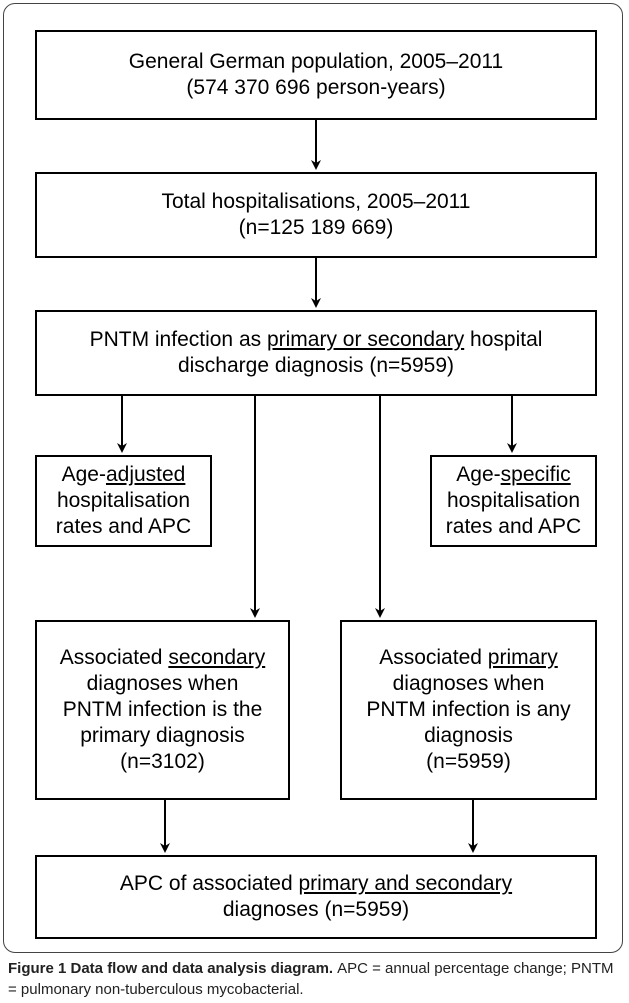 The width and height of the screenshot is (629, 1003). I want to click on node-text: discharge diagnosis (n=5959), so click(316, 365).